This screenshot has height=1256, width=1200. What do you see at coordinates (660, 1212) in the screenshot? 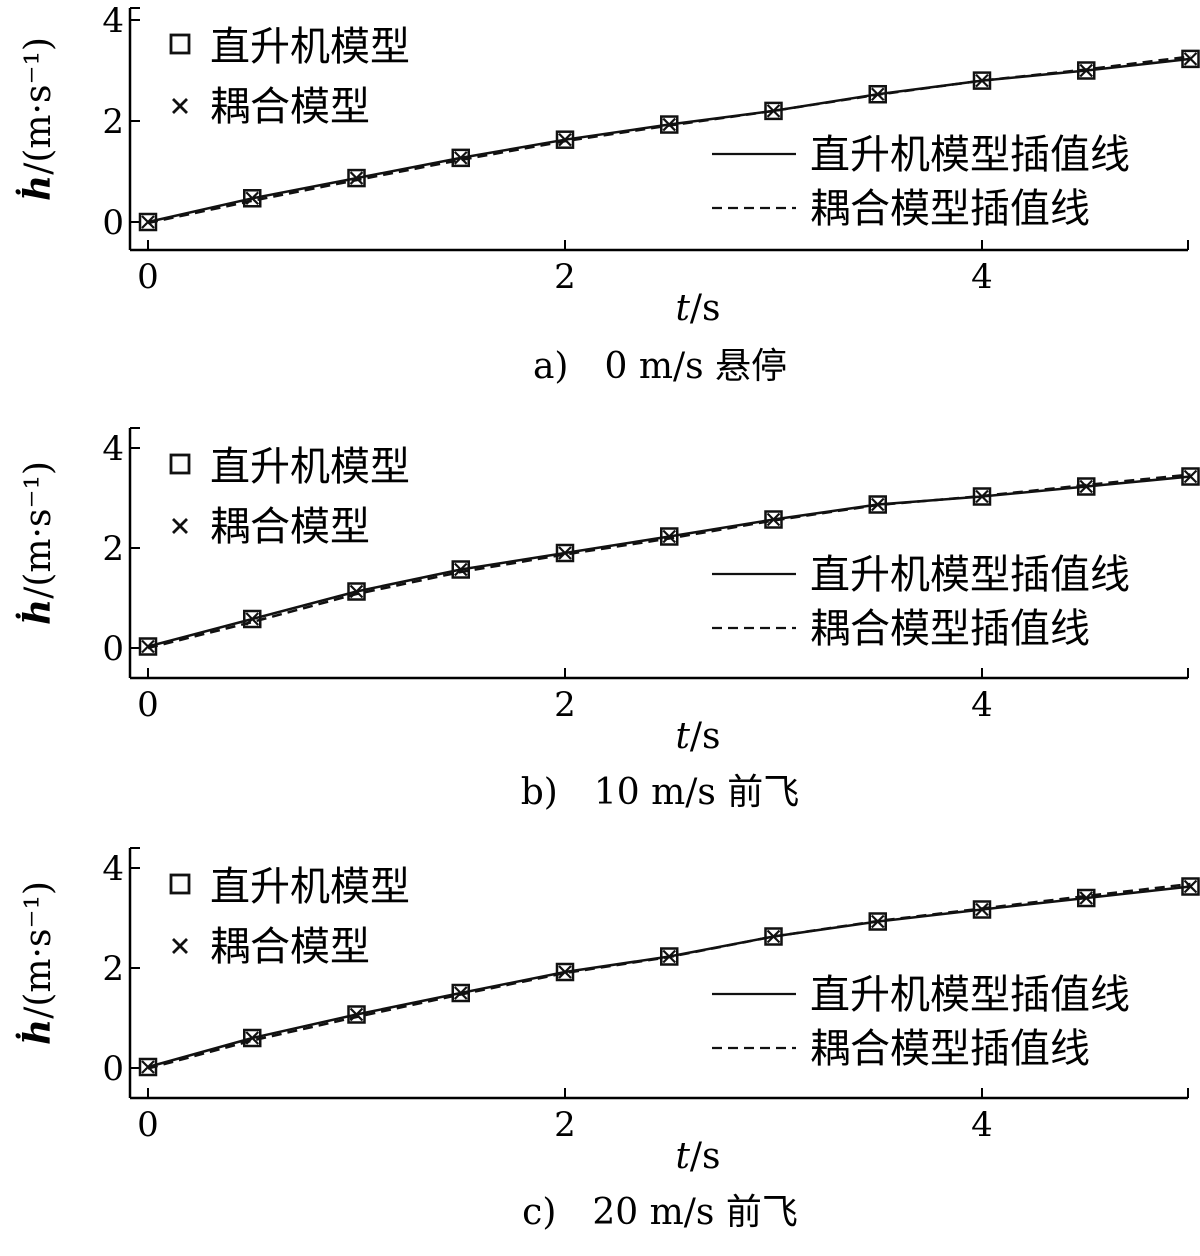
I see `panel-caption: c) 20 m/s 前飞` at bounding box center [660, 1212].